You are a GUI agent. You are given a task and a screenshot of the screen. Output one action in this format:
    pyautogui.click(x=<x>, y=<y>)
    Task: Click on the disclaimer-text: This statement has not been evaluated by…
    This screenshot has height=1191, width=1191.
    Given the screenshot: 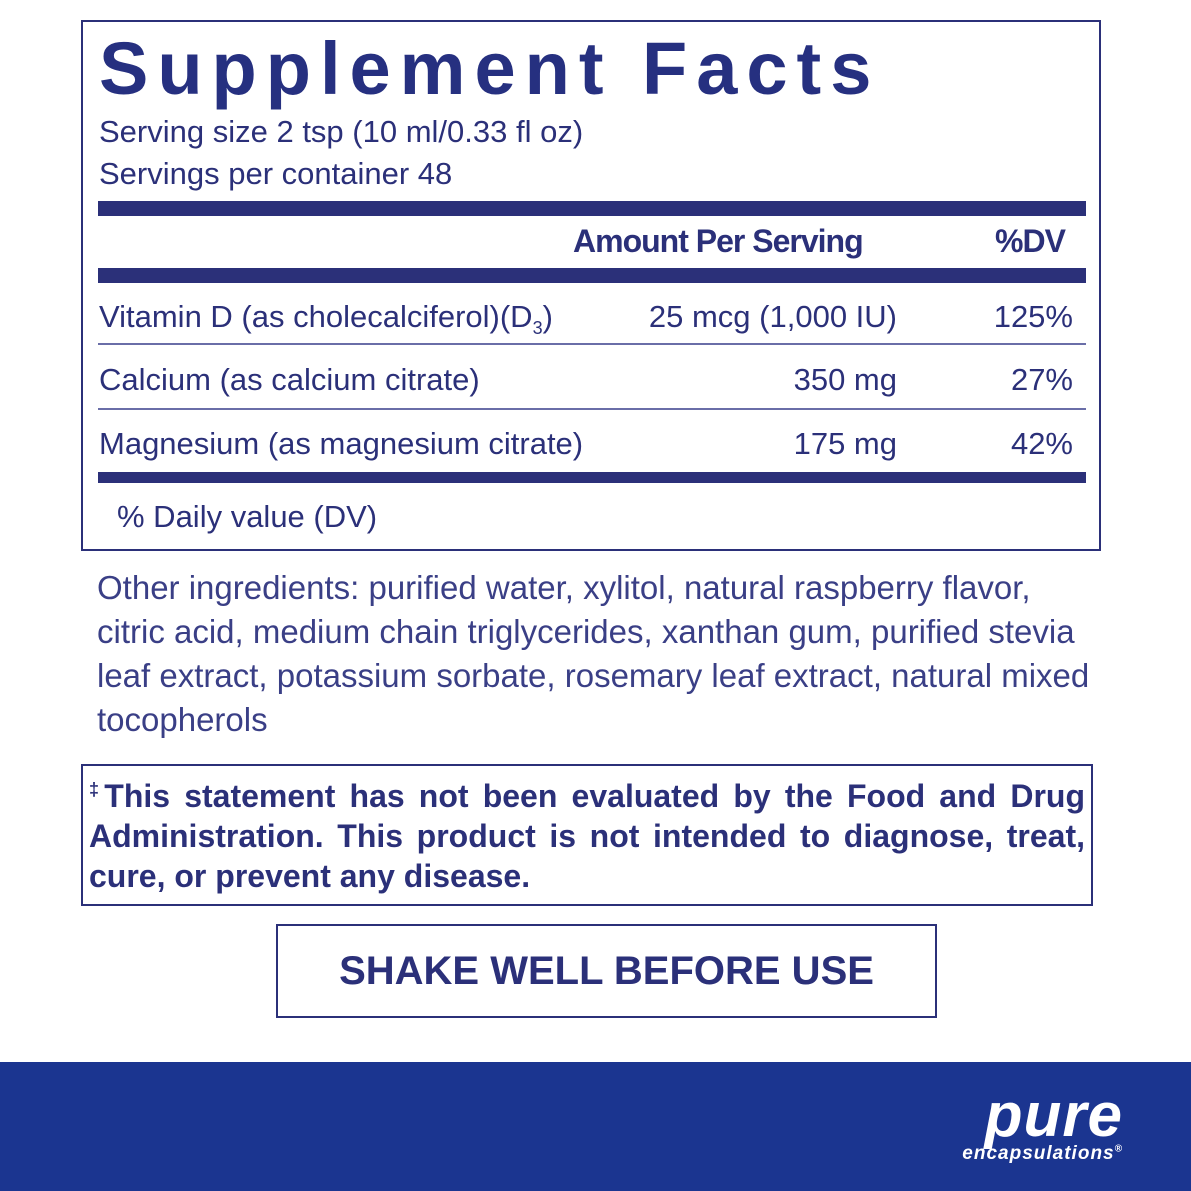 What is the action you would take?
    pyautogui.click(x=587, y=836)
    